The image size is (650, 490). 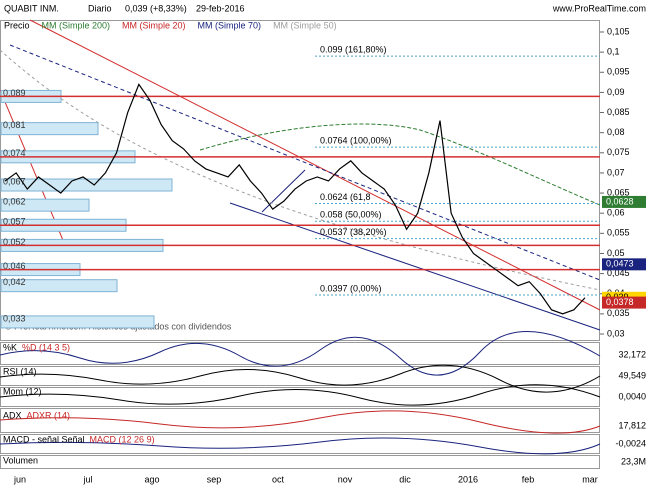 What do you see at coordinates (14, 125) in the screenshot?
I see `profile-label: 0,081` at bounding box center [14, 125].